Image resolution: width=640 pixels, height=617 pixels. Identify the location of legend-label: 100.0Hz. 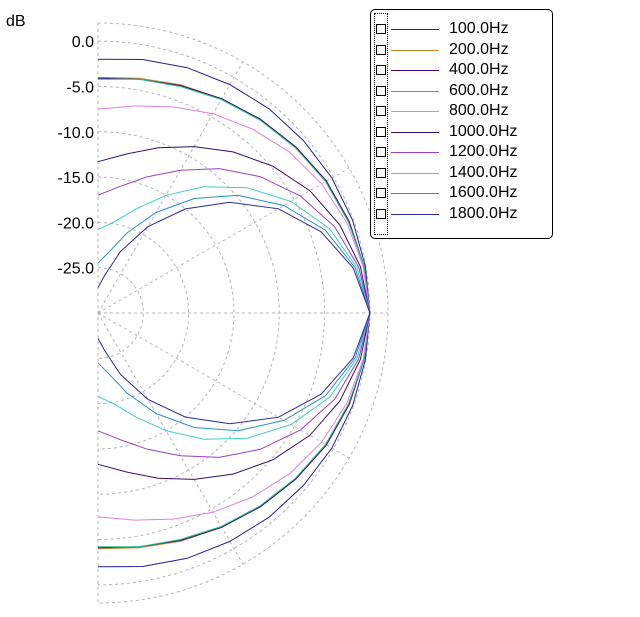
(479, 28).